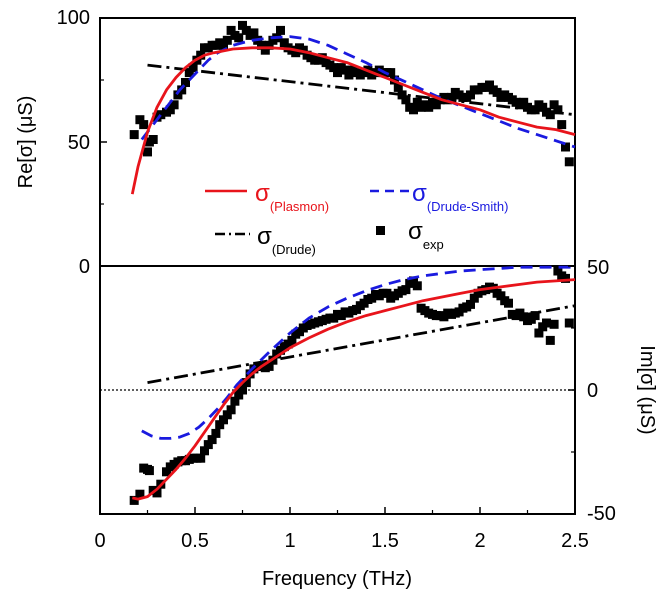  Describe the element at coordinates (575, 541) in the screenshot. I see `x-tick-label-5: 2.5` at that location.